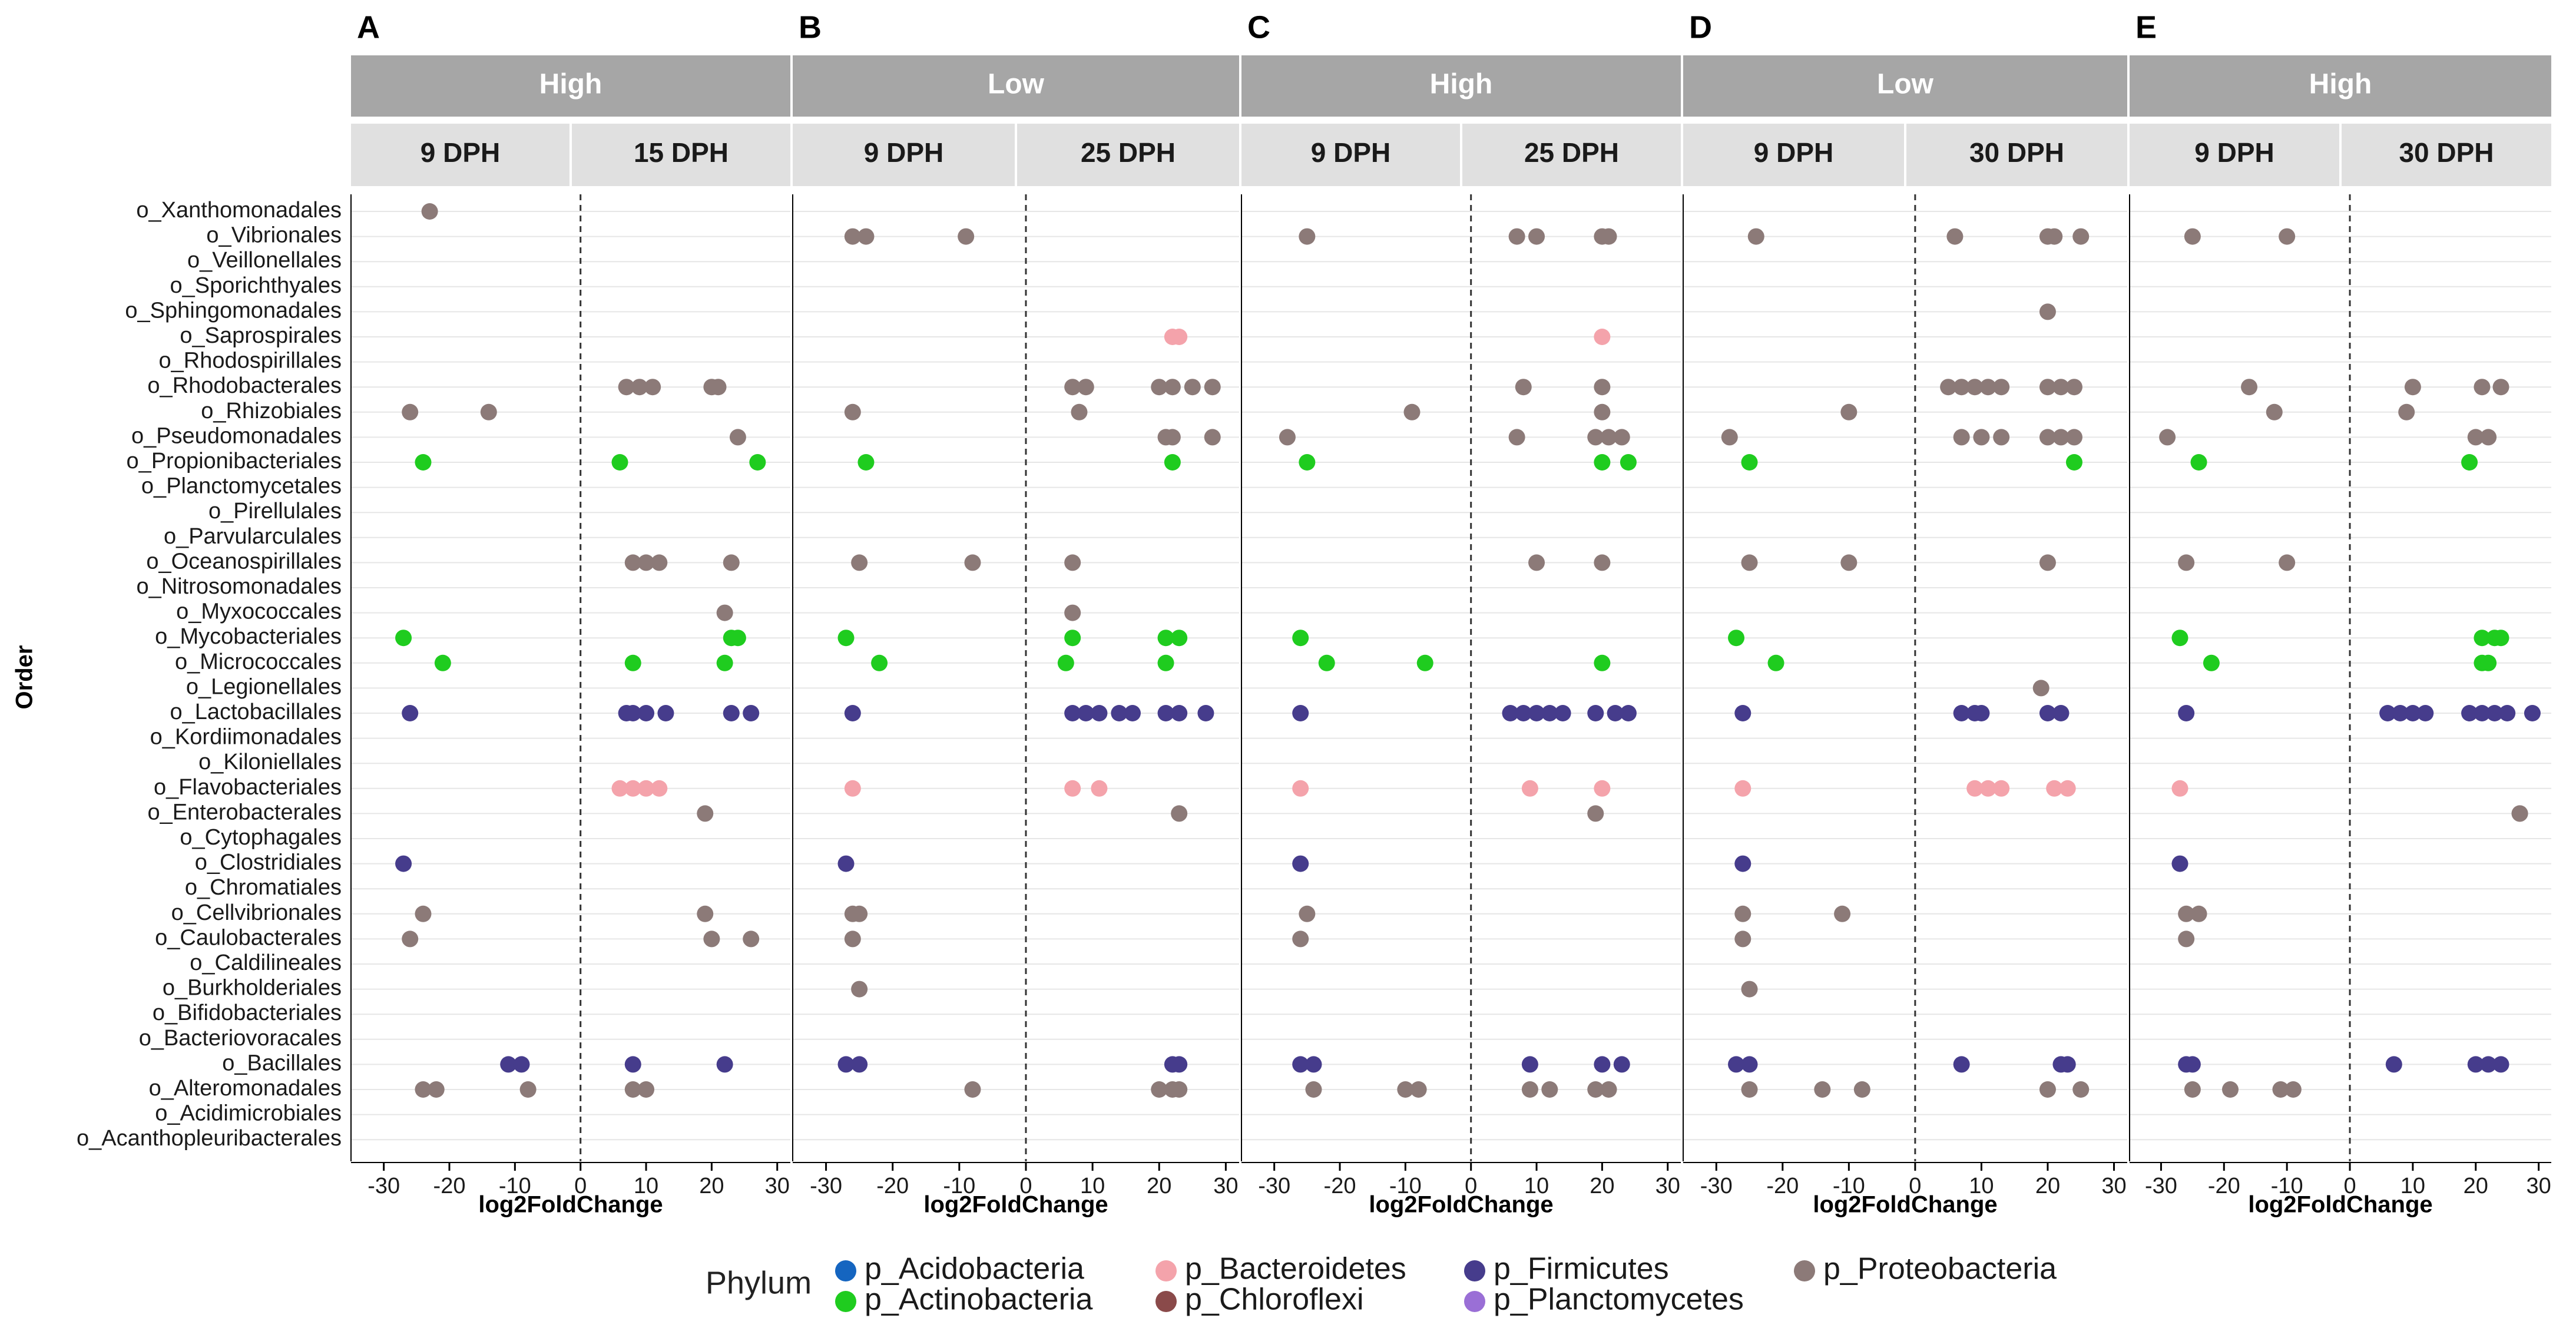 The height and width of the screenshot is (1338, 2576). I want to click on group-strip-label: High, so click(2340, 85).